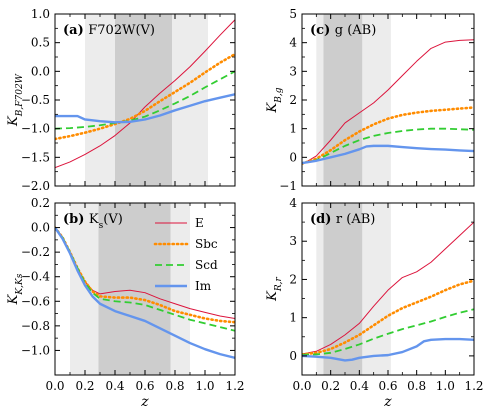  What do you see at coordinates (206, 244) in the screenshot?
I see `legend-label-sbc: Sbc` at bounding box center [206, 244].